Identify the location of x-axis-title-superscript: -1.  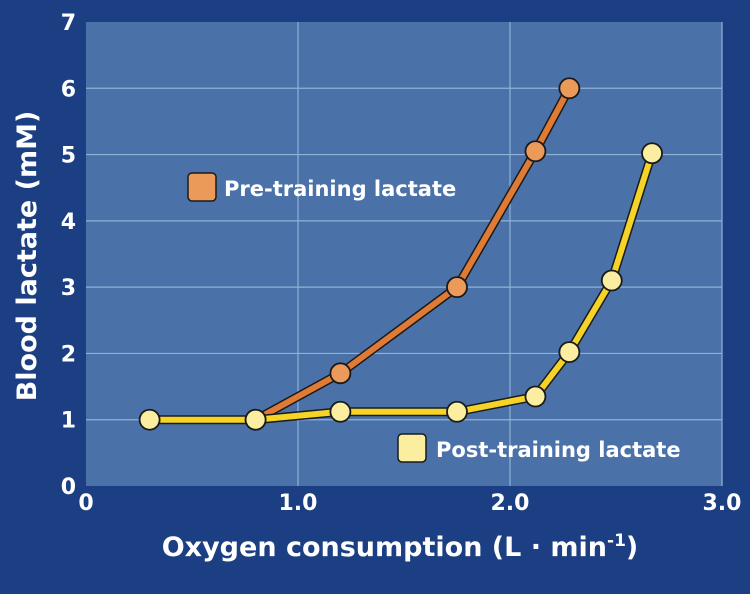
(616, 541).